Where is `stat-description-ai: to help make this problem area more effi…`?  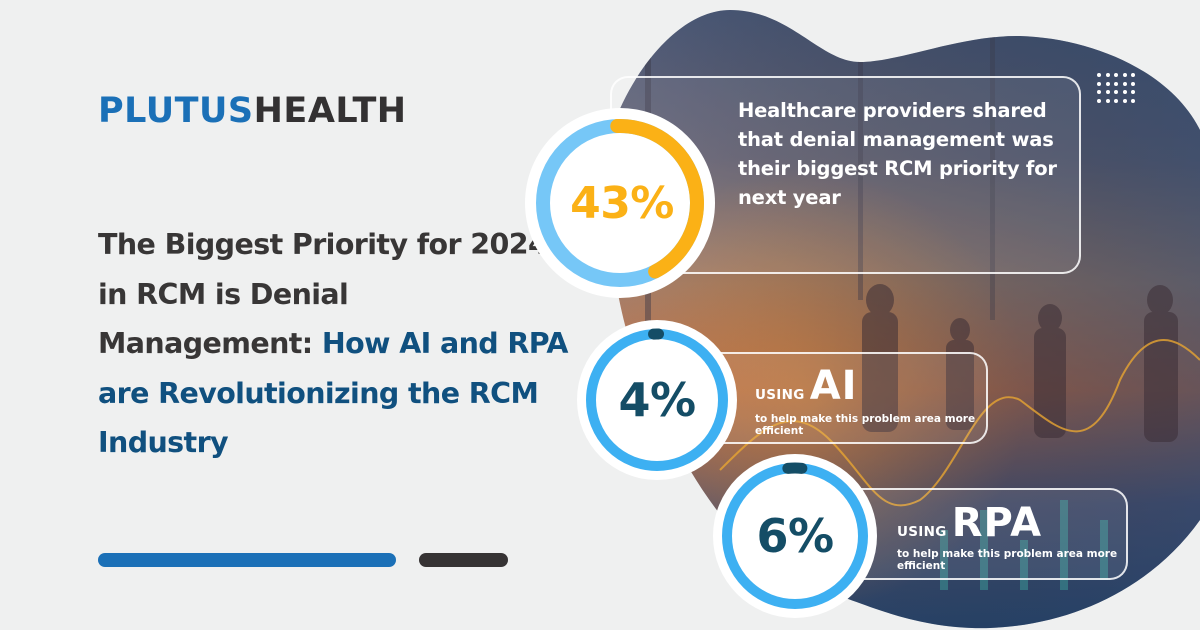 stat-description-ai: to help make this problem area more effi… is located at coordinates (865, 425).